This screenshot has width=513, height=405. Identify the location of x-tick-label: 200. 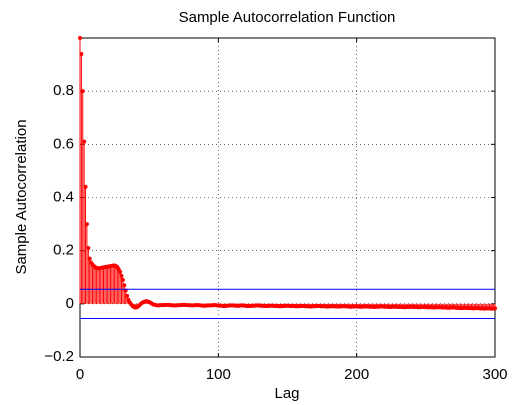
(356, 374).